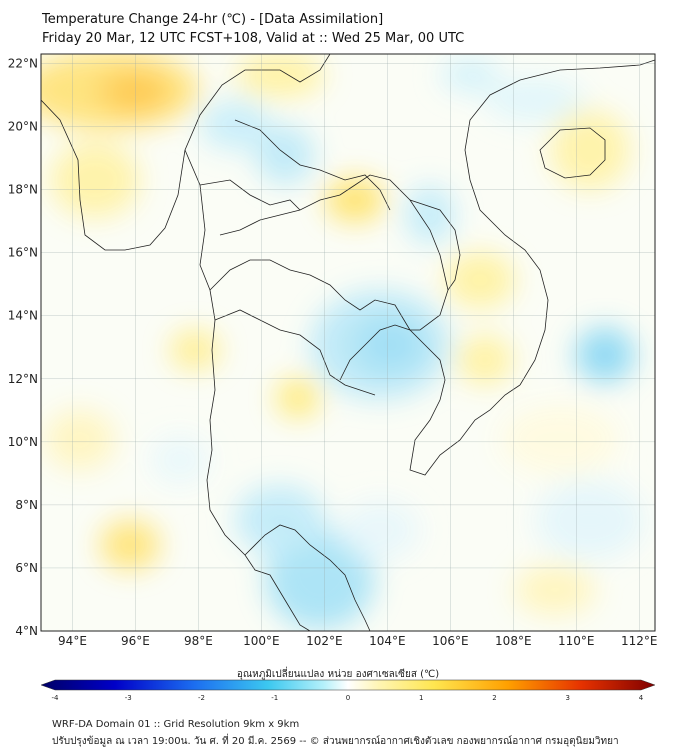 Image resolution: width=676 pixels, height=756 pixels. I want to click on colorbar-tick-label: 1, so click(421, 698).